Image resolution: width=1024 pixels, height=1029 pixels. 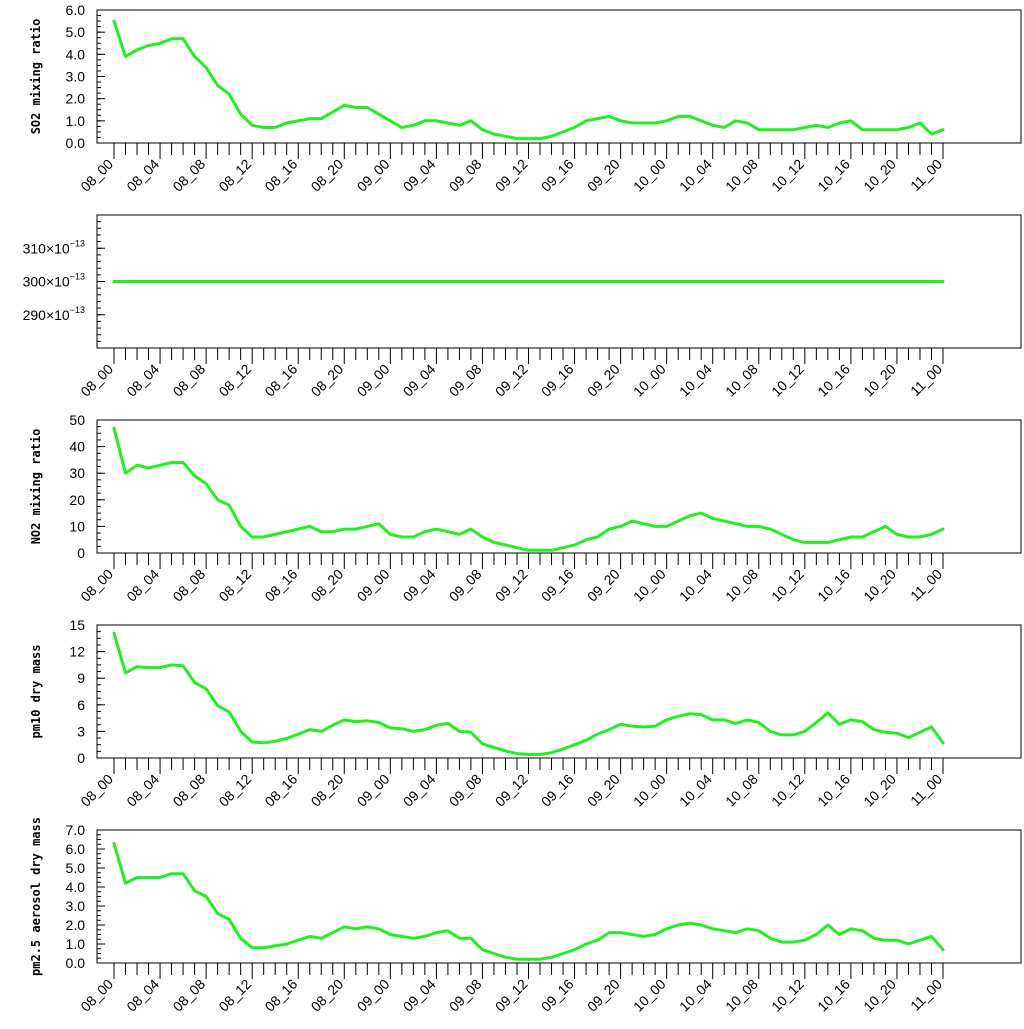 I want to click on y-tick-label: 6.0, so click(x=76, y=849).